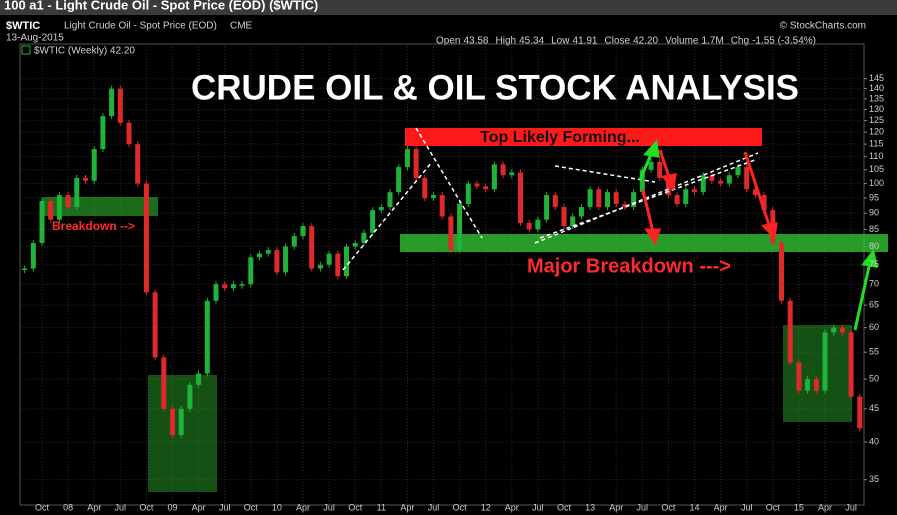 The height and width of the screenshot is (515, 897). What do you see at coordinates (35, 38) in the screenshot?
I see `date: 13-Aug-2015` at bounding box center [35, 38].